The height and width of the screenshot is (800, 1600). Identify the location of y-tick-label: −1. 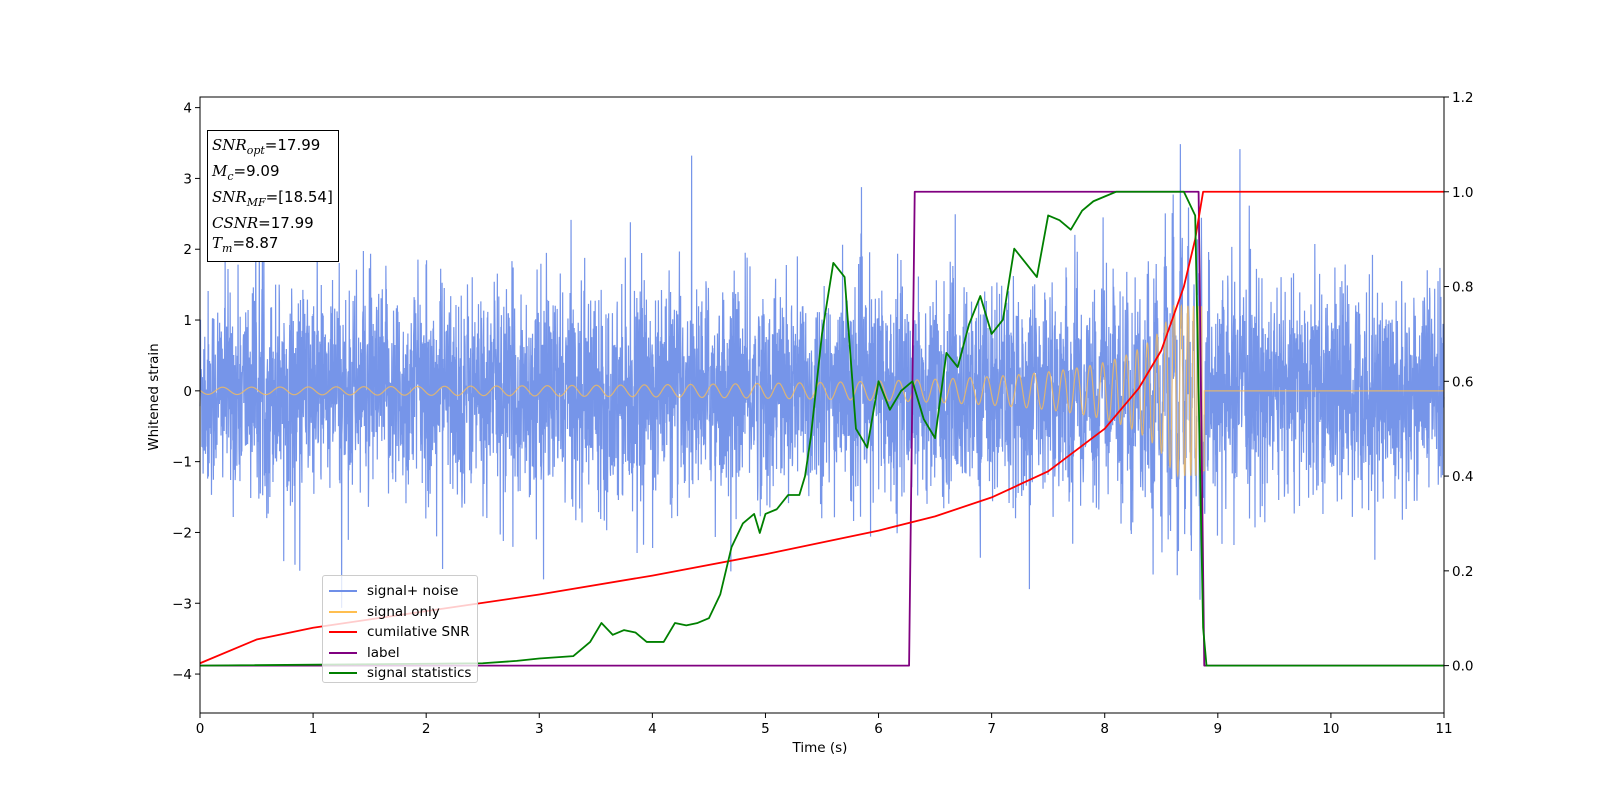
(182, 463).